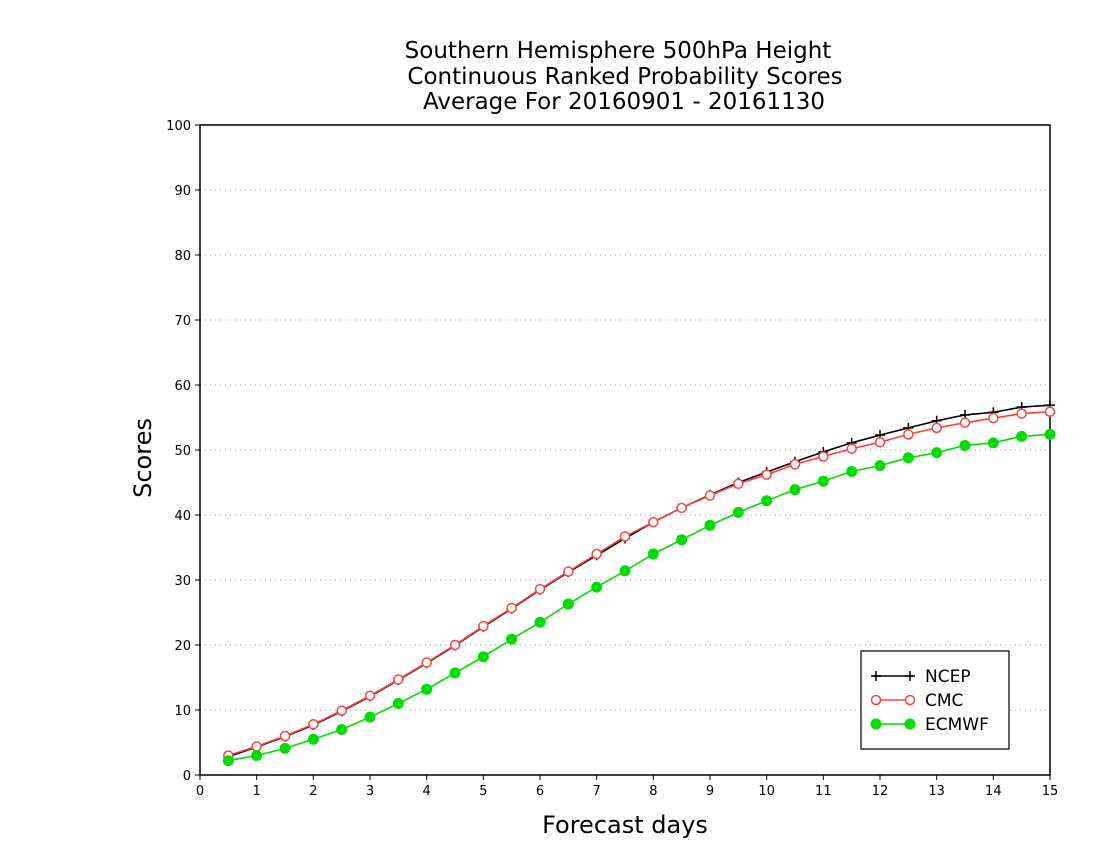 The image size is (1100, 850). What do you see at coordinates (921, 677) in the screenshot?
I see `legend-item-ncep: NCEP` at bounding box center [921, 677].